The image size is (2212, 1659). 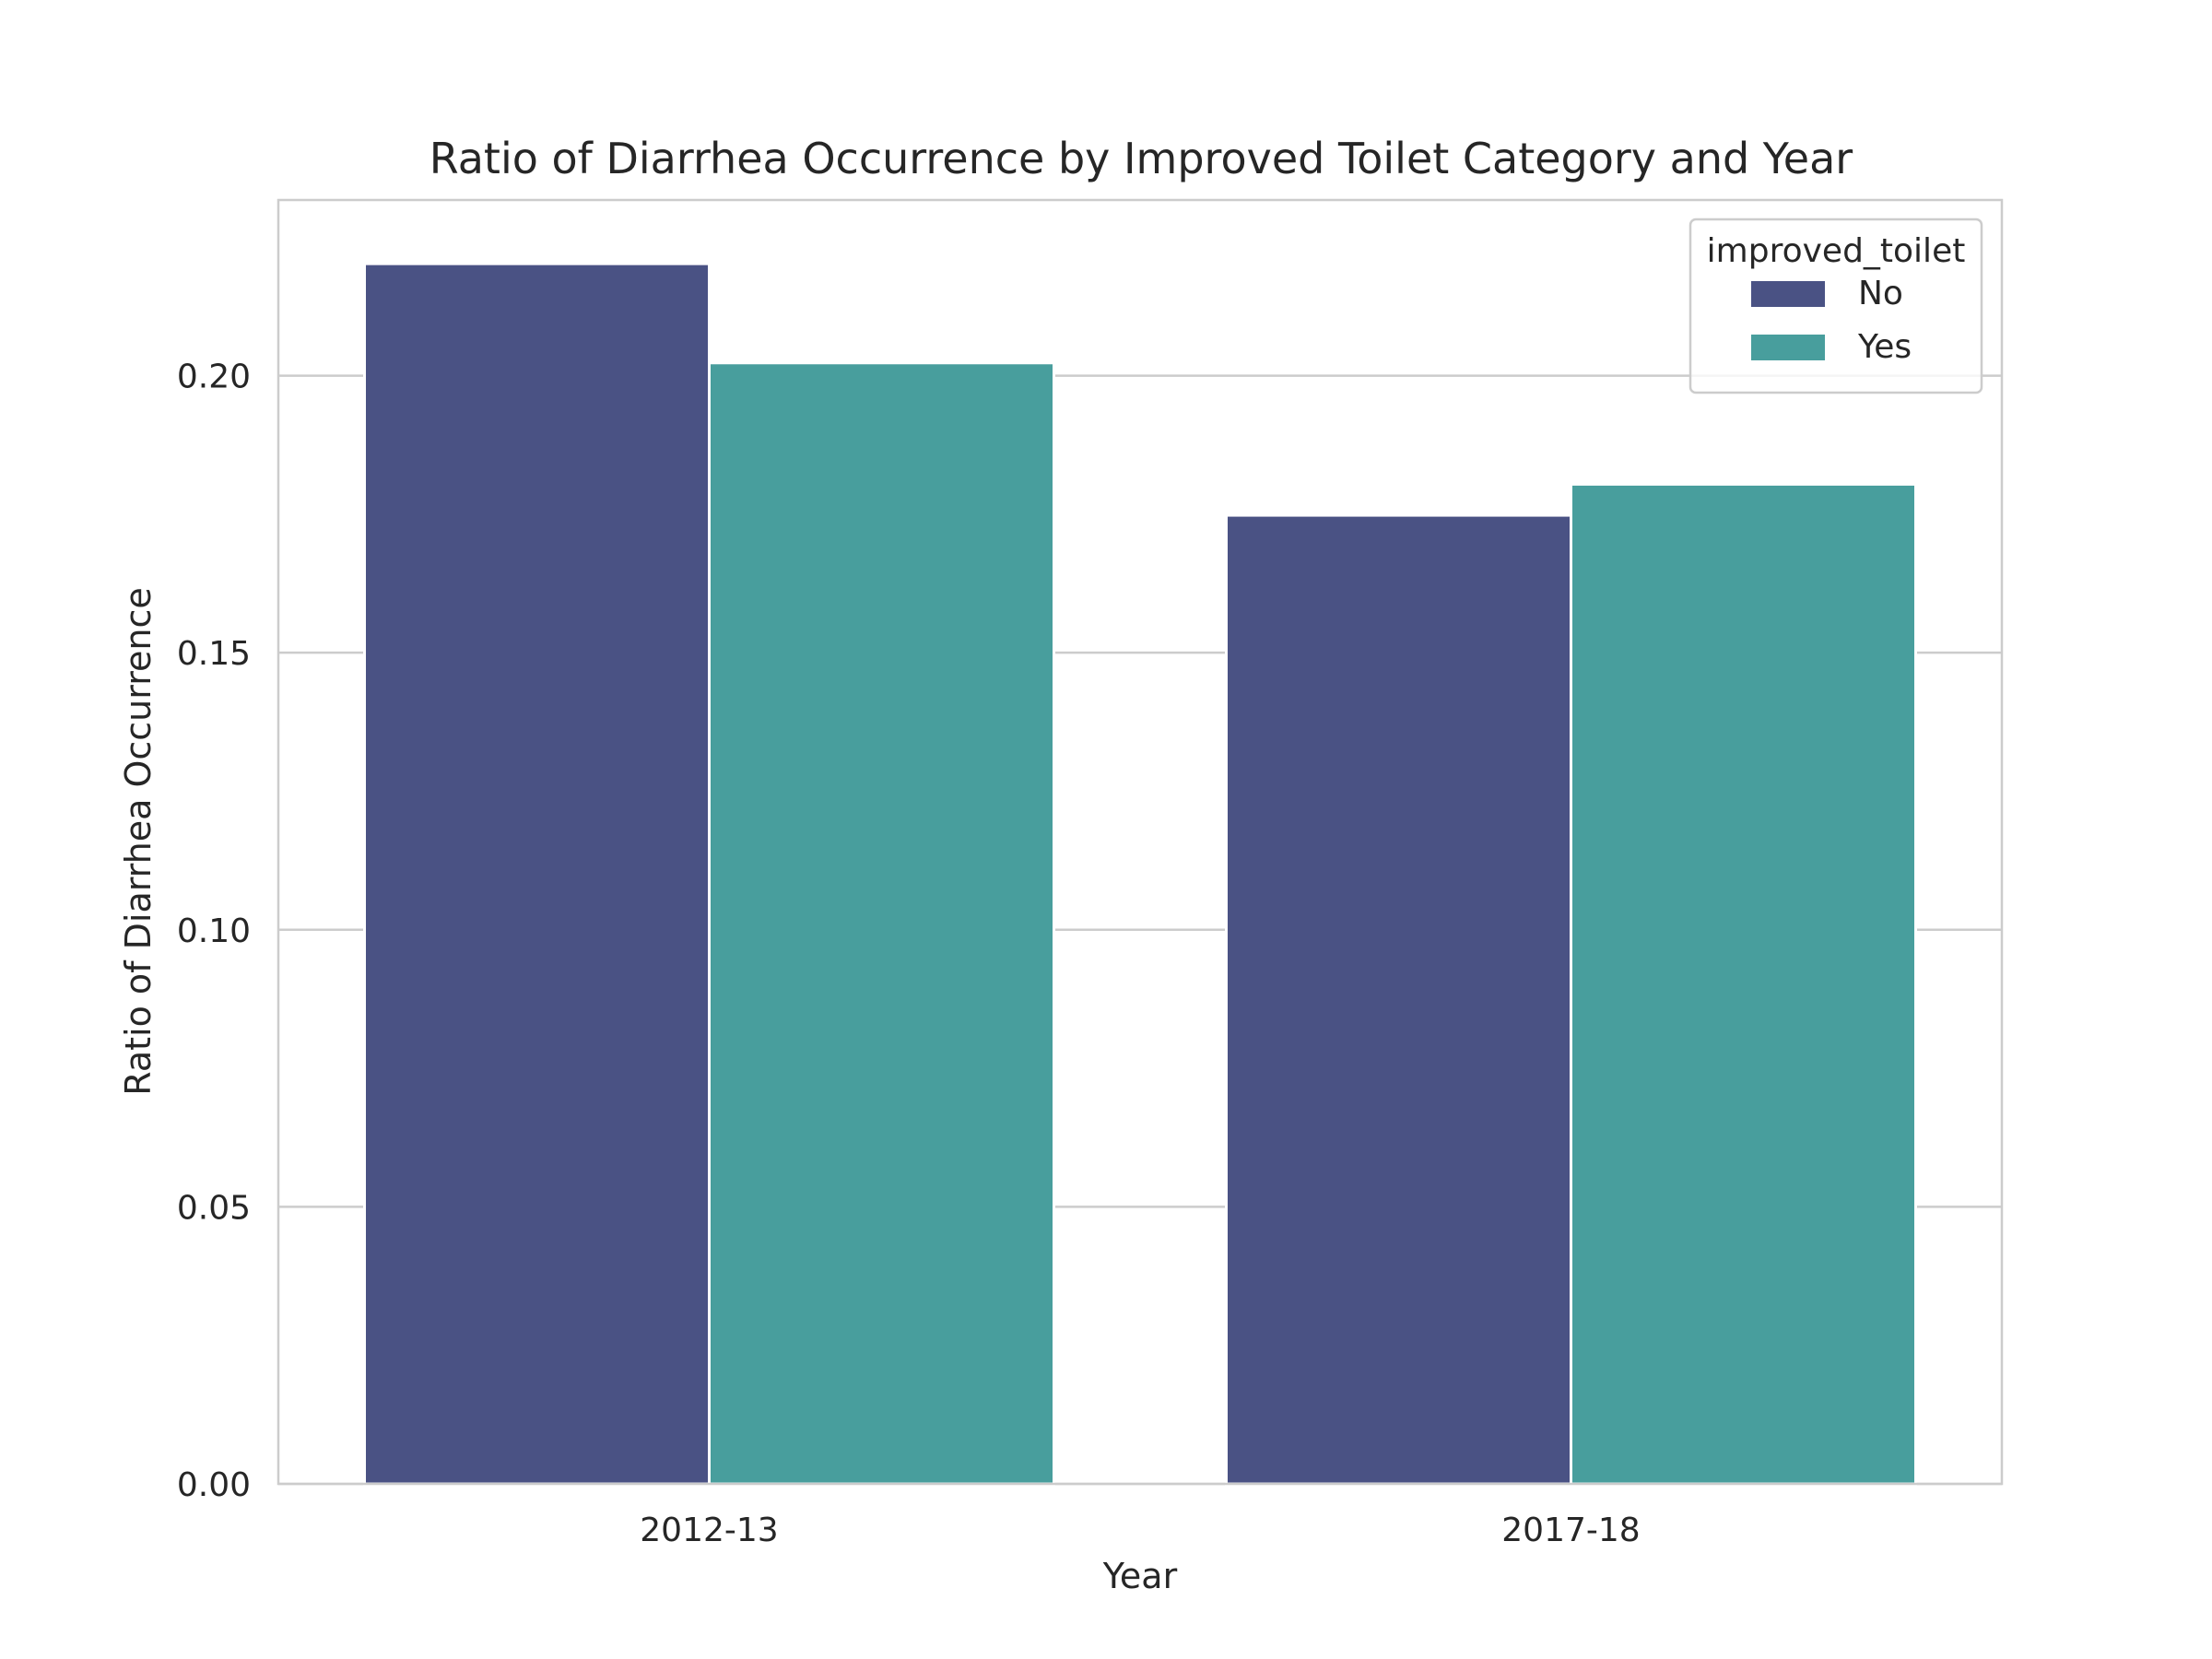 I want to click on legend: improved_toilet No Yes, so click(x=1835, y=306).